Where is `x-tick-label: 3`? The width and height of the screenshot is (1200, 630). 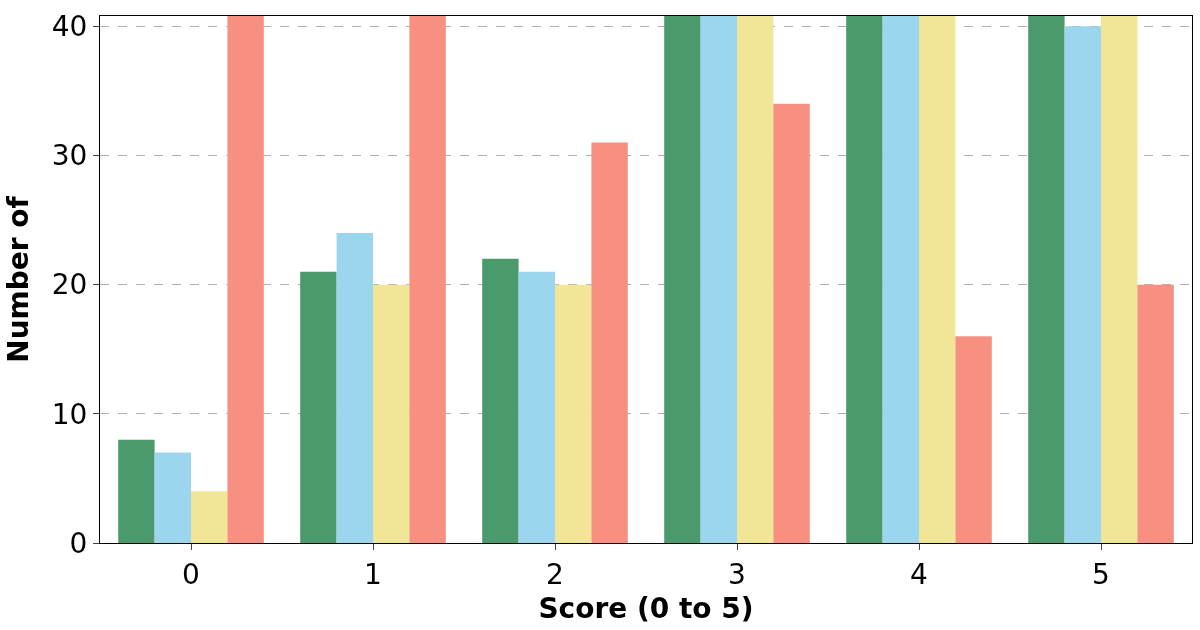
x-tick-label: 3 is located at coordinates (737, 574).